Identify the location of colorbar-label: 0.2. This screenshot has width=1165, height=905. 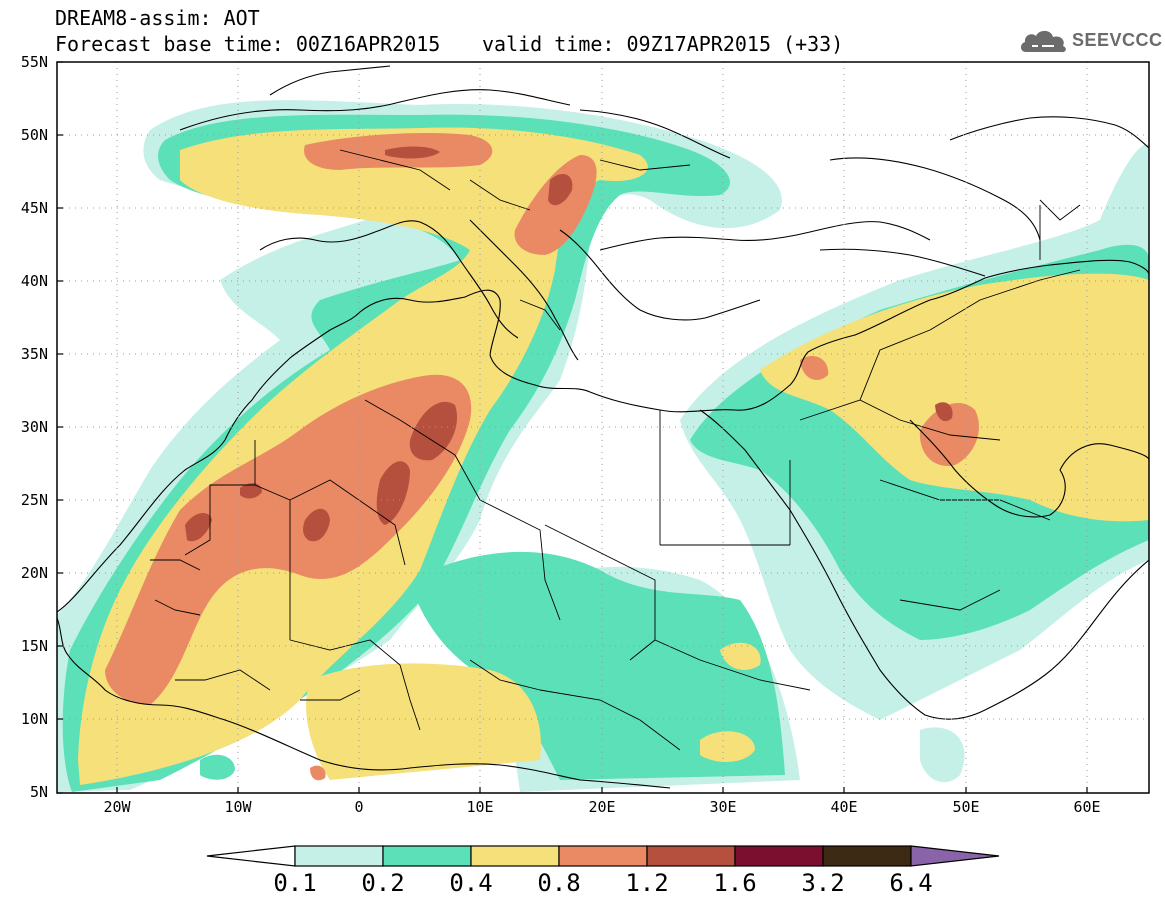
(383, 883).